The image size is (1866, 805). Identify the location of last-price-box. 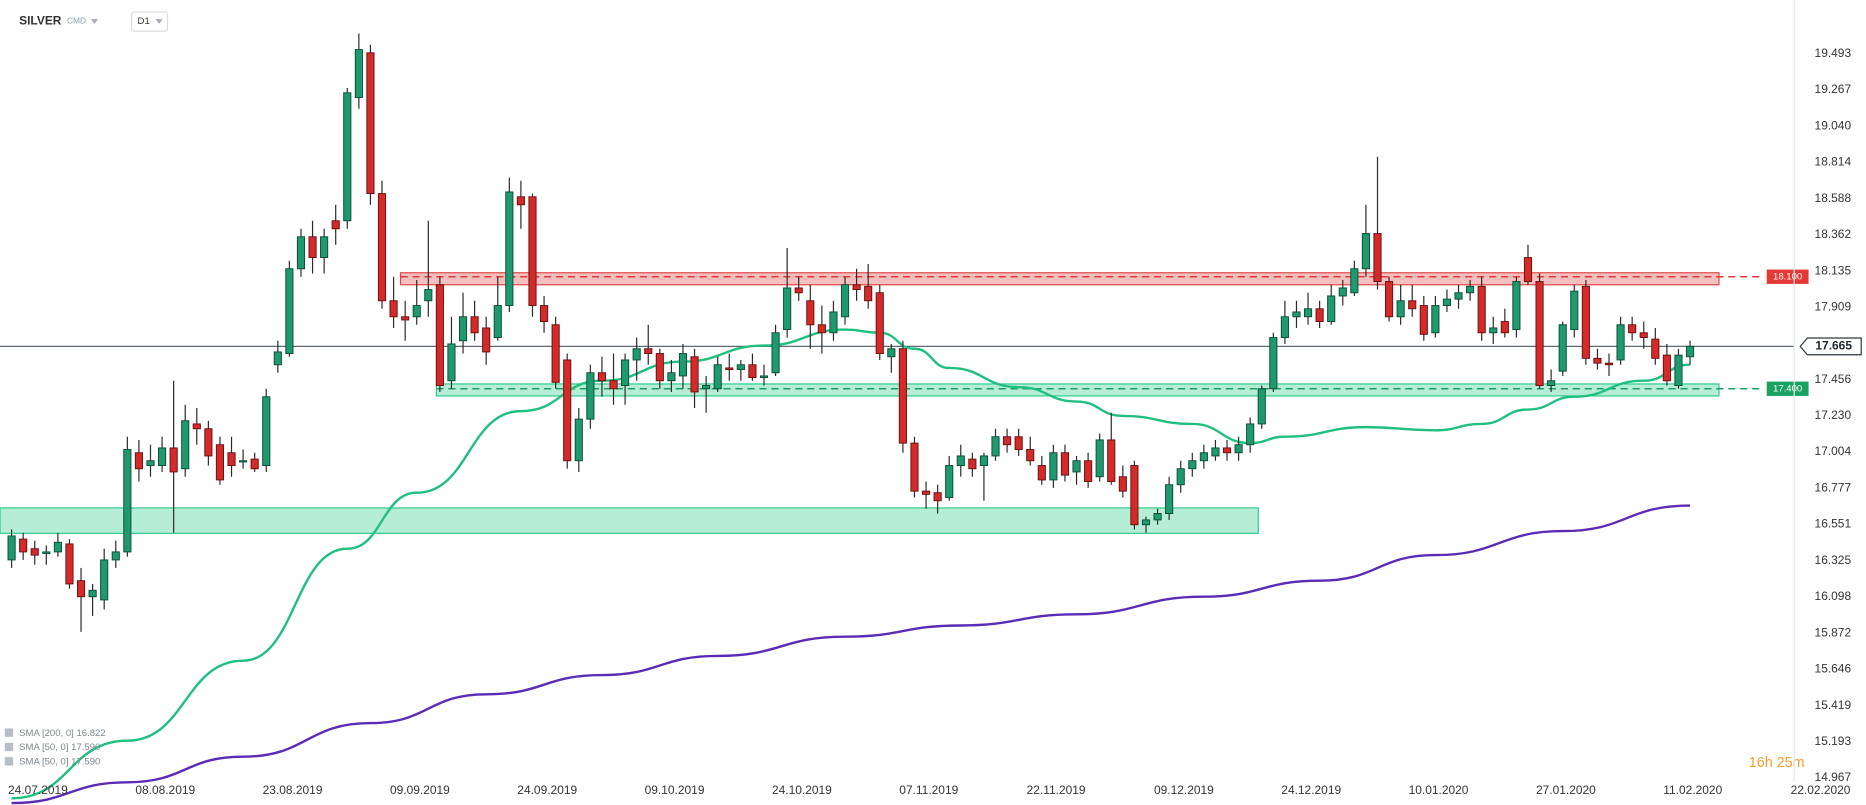
(1830, 346).